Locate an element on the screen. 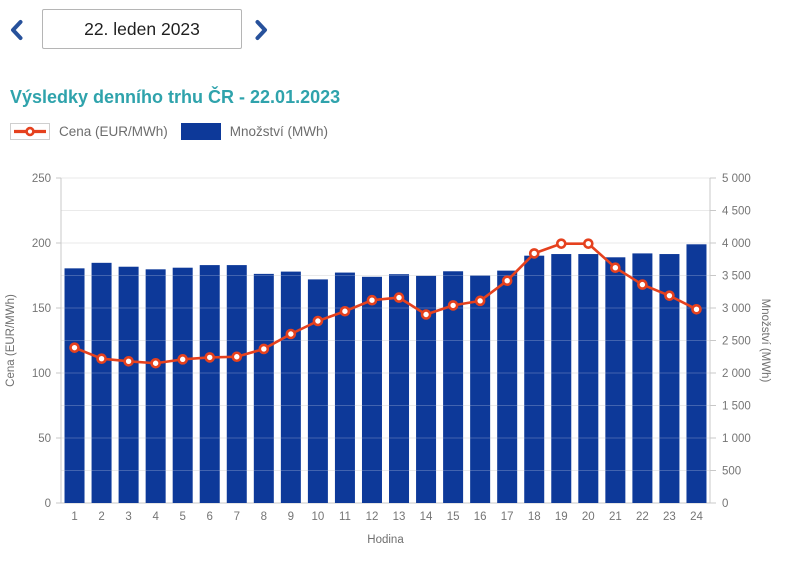 Image resolution: width=798 pixels, height=565 pixels. previous-day-button is located at coordinates (17, 30).